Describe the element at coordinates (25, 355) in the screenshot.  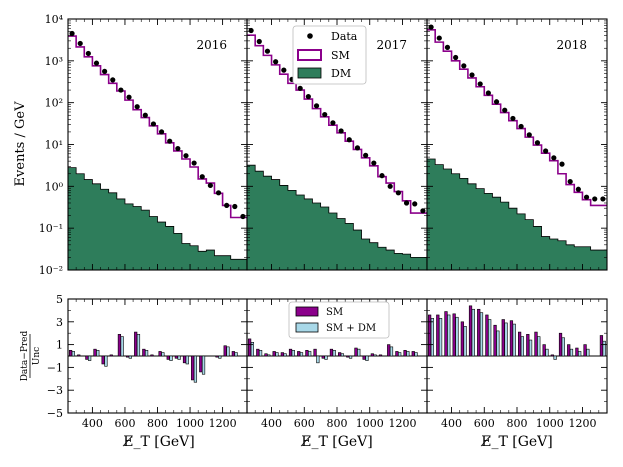
I see `lower-y-axis-label-numerator: Data−Pred` at that location.